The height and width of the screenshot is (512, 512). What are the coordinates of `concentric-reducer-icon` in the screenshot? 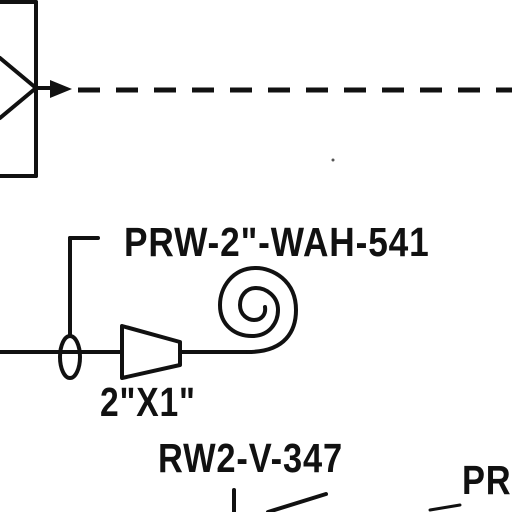 It's located at (151, 352).